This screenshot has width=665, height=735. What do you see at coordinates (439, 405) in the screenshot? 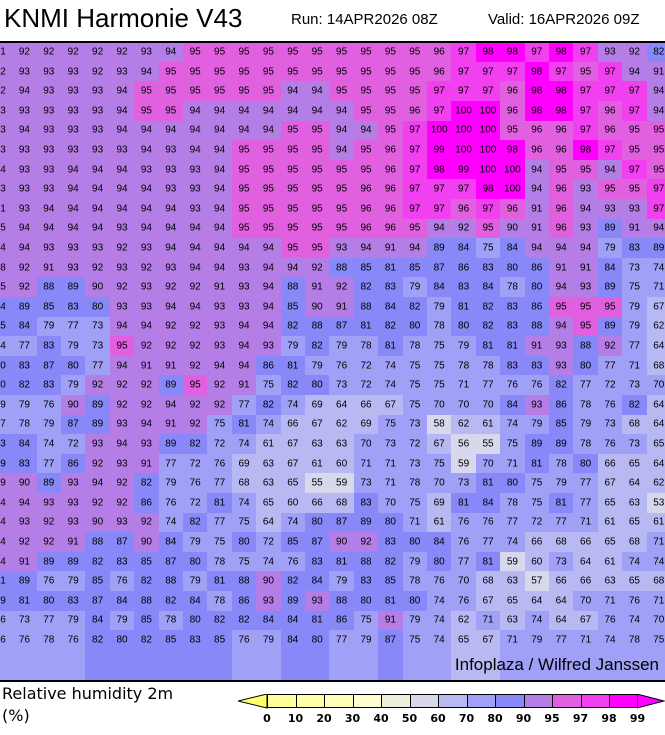
I see `humidity-value: 70` at bounding box center [439, 405].